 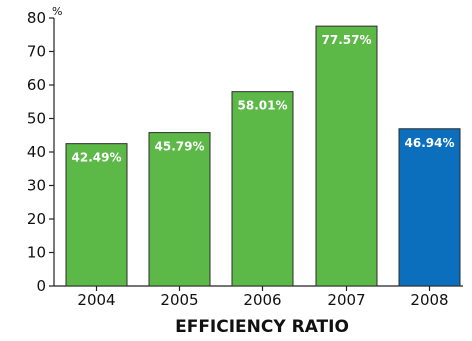 I want to click on bar-2007, so click(x=346, y=156).